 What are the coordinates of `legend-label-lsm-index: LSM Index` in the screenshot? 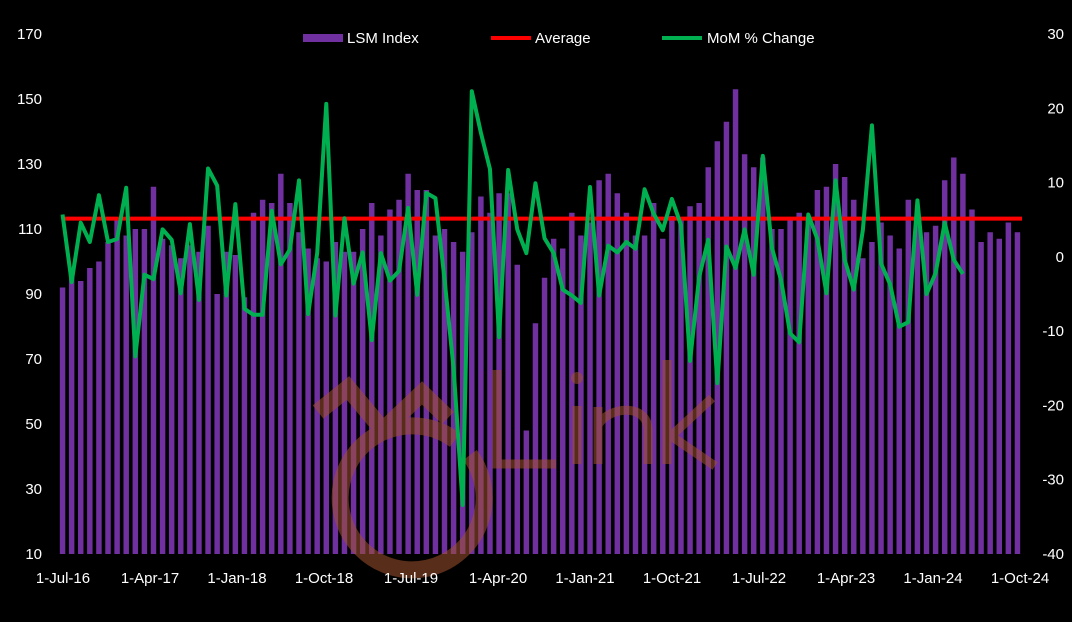 It's located at (383, 38).